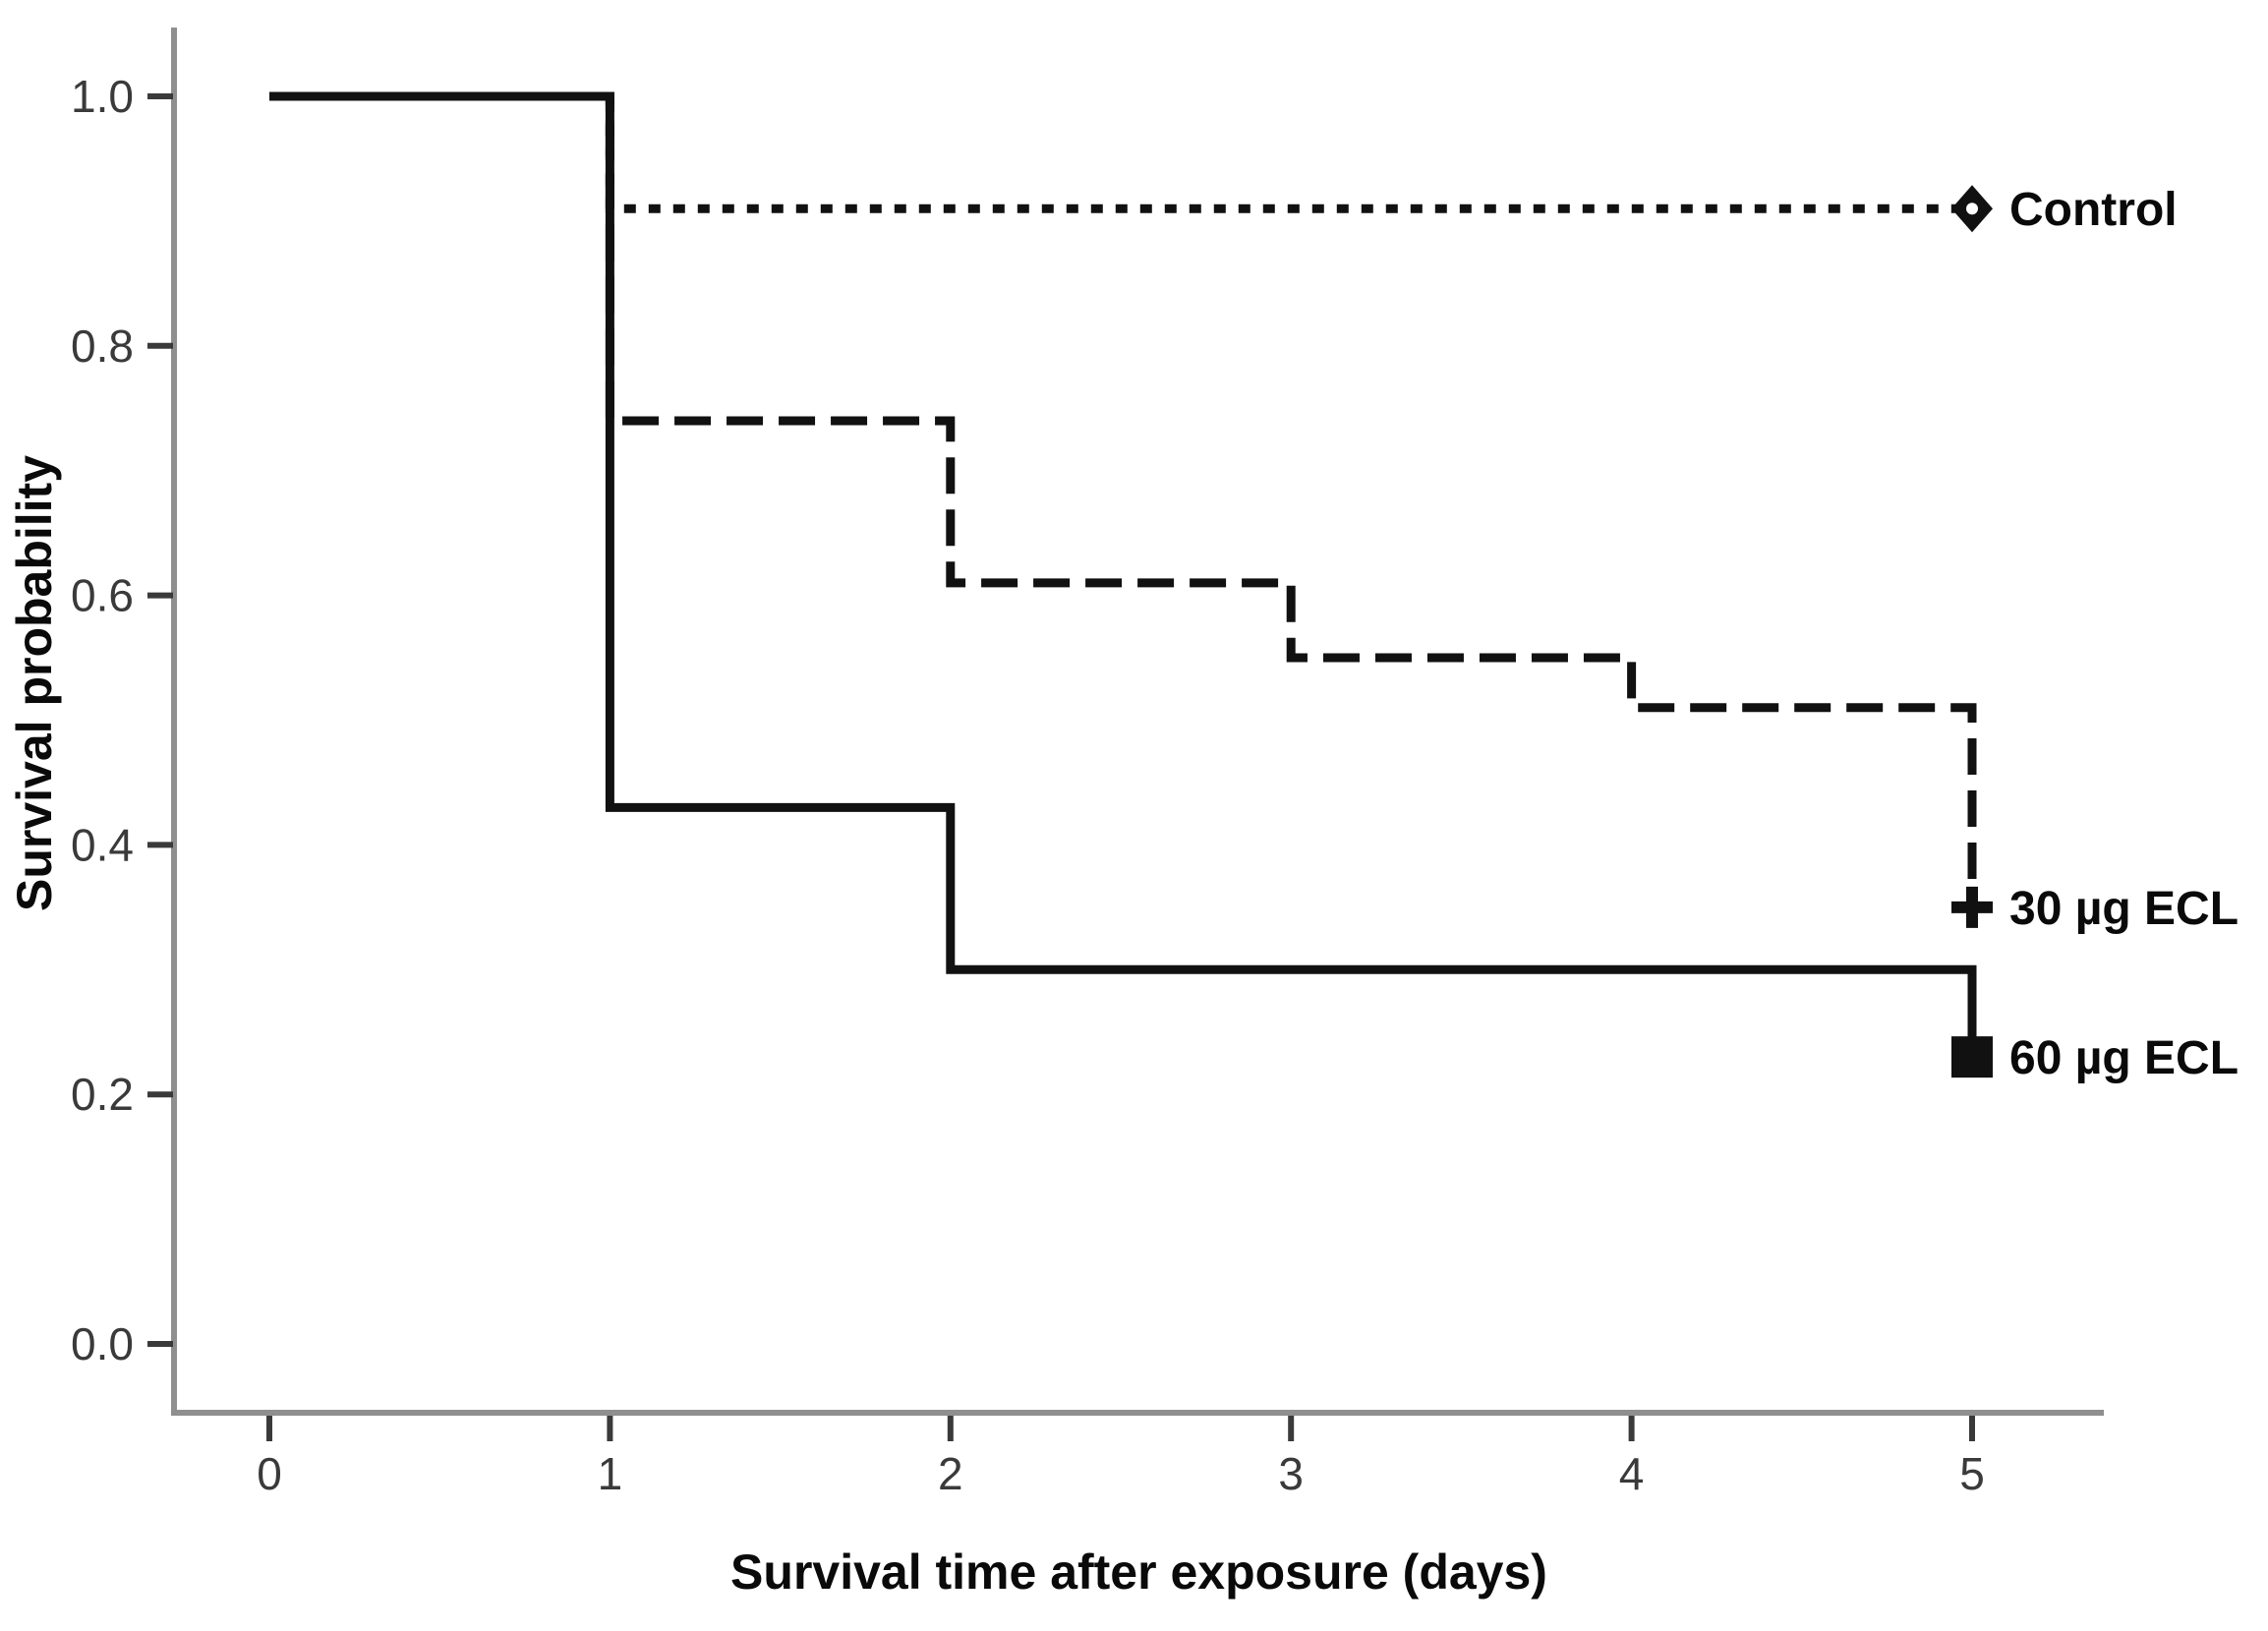 This screenshot has width=2268, height=1631. Describe the element at coordinates (950, 1473) in the screenshot. I see `x-tick-label: 2` at that location.